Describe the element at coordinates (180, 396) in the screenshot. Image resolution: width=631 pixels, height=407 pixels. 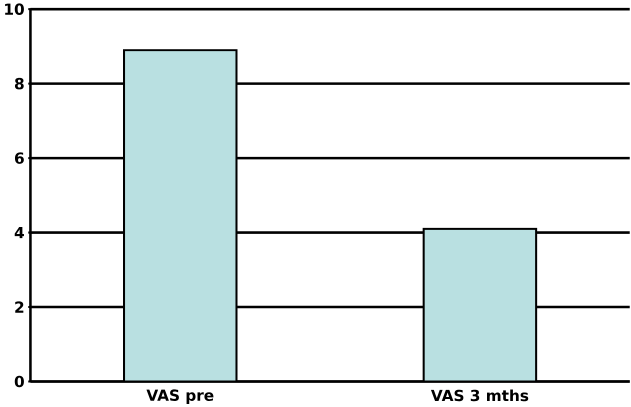
I see `x-tick-label: VAS pre` at that location.